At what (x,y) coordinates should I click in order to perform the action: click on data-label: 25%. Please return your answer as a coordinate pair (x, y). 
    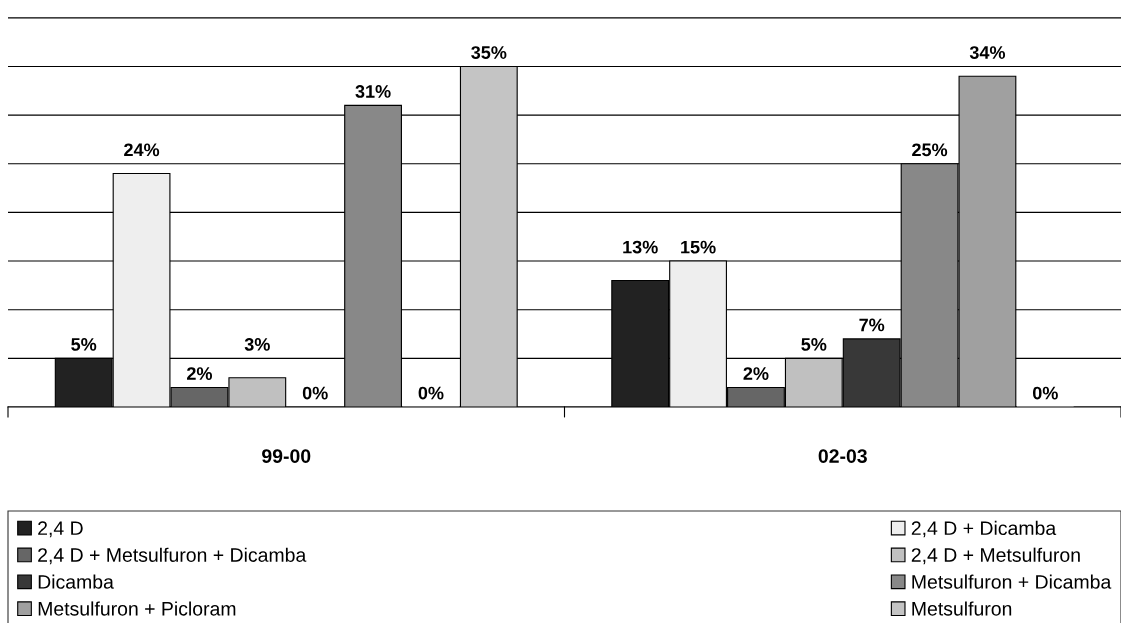
    Looking at the image, I should click on (930, 150).